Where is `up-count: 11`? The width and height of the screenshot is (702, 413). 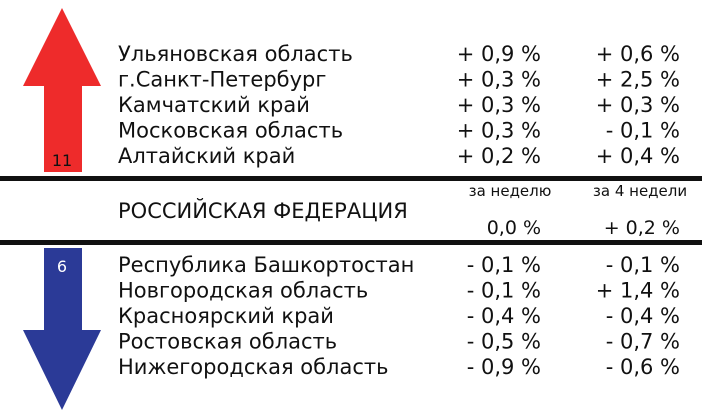 up-count: 11 is located at coordinates (62, 160).